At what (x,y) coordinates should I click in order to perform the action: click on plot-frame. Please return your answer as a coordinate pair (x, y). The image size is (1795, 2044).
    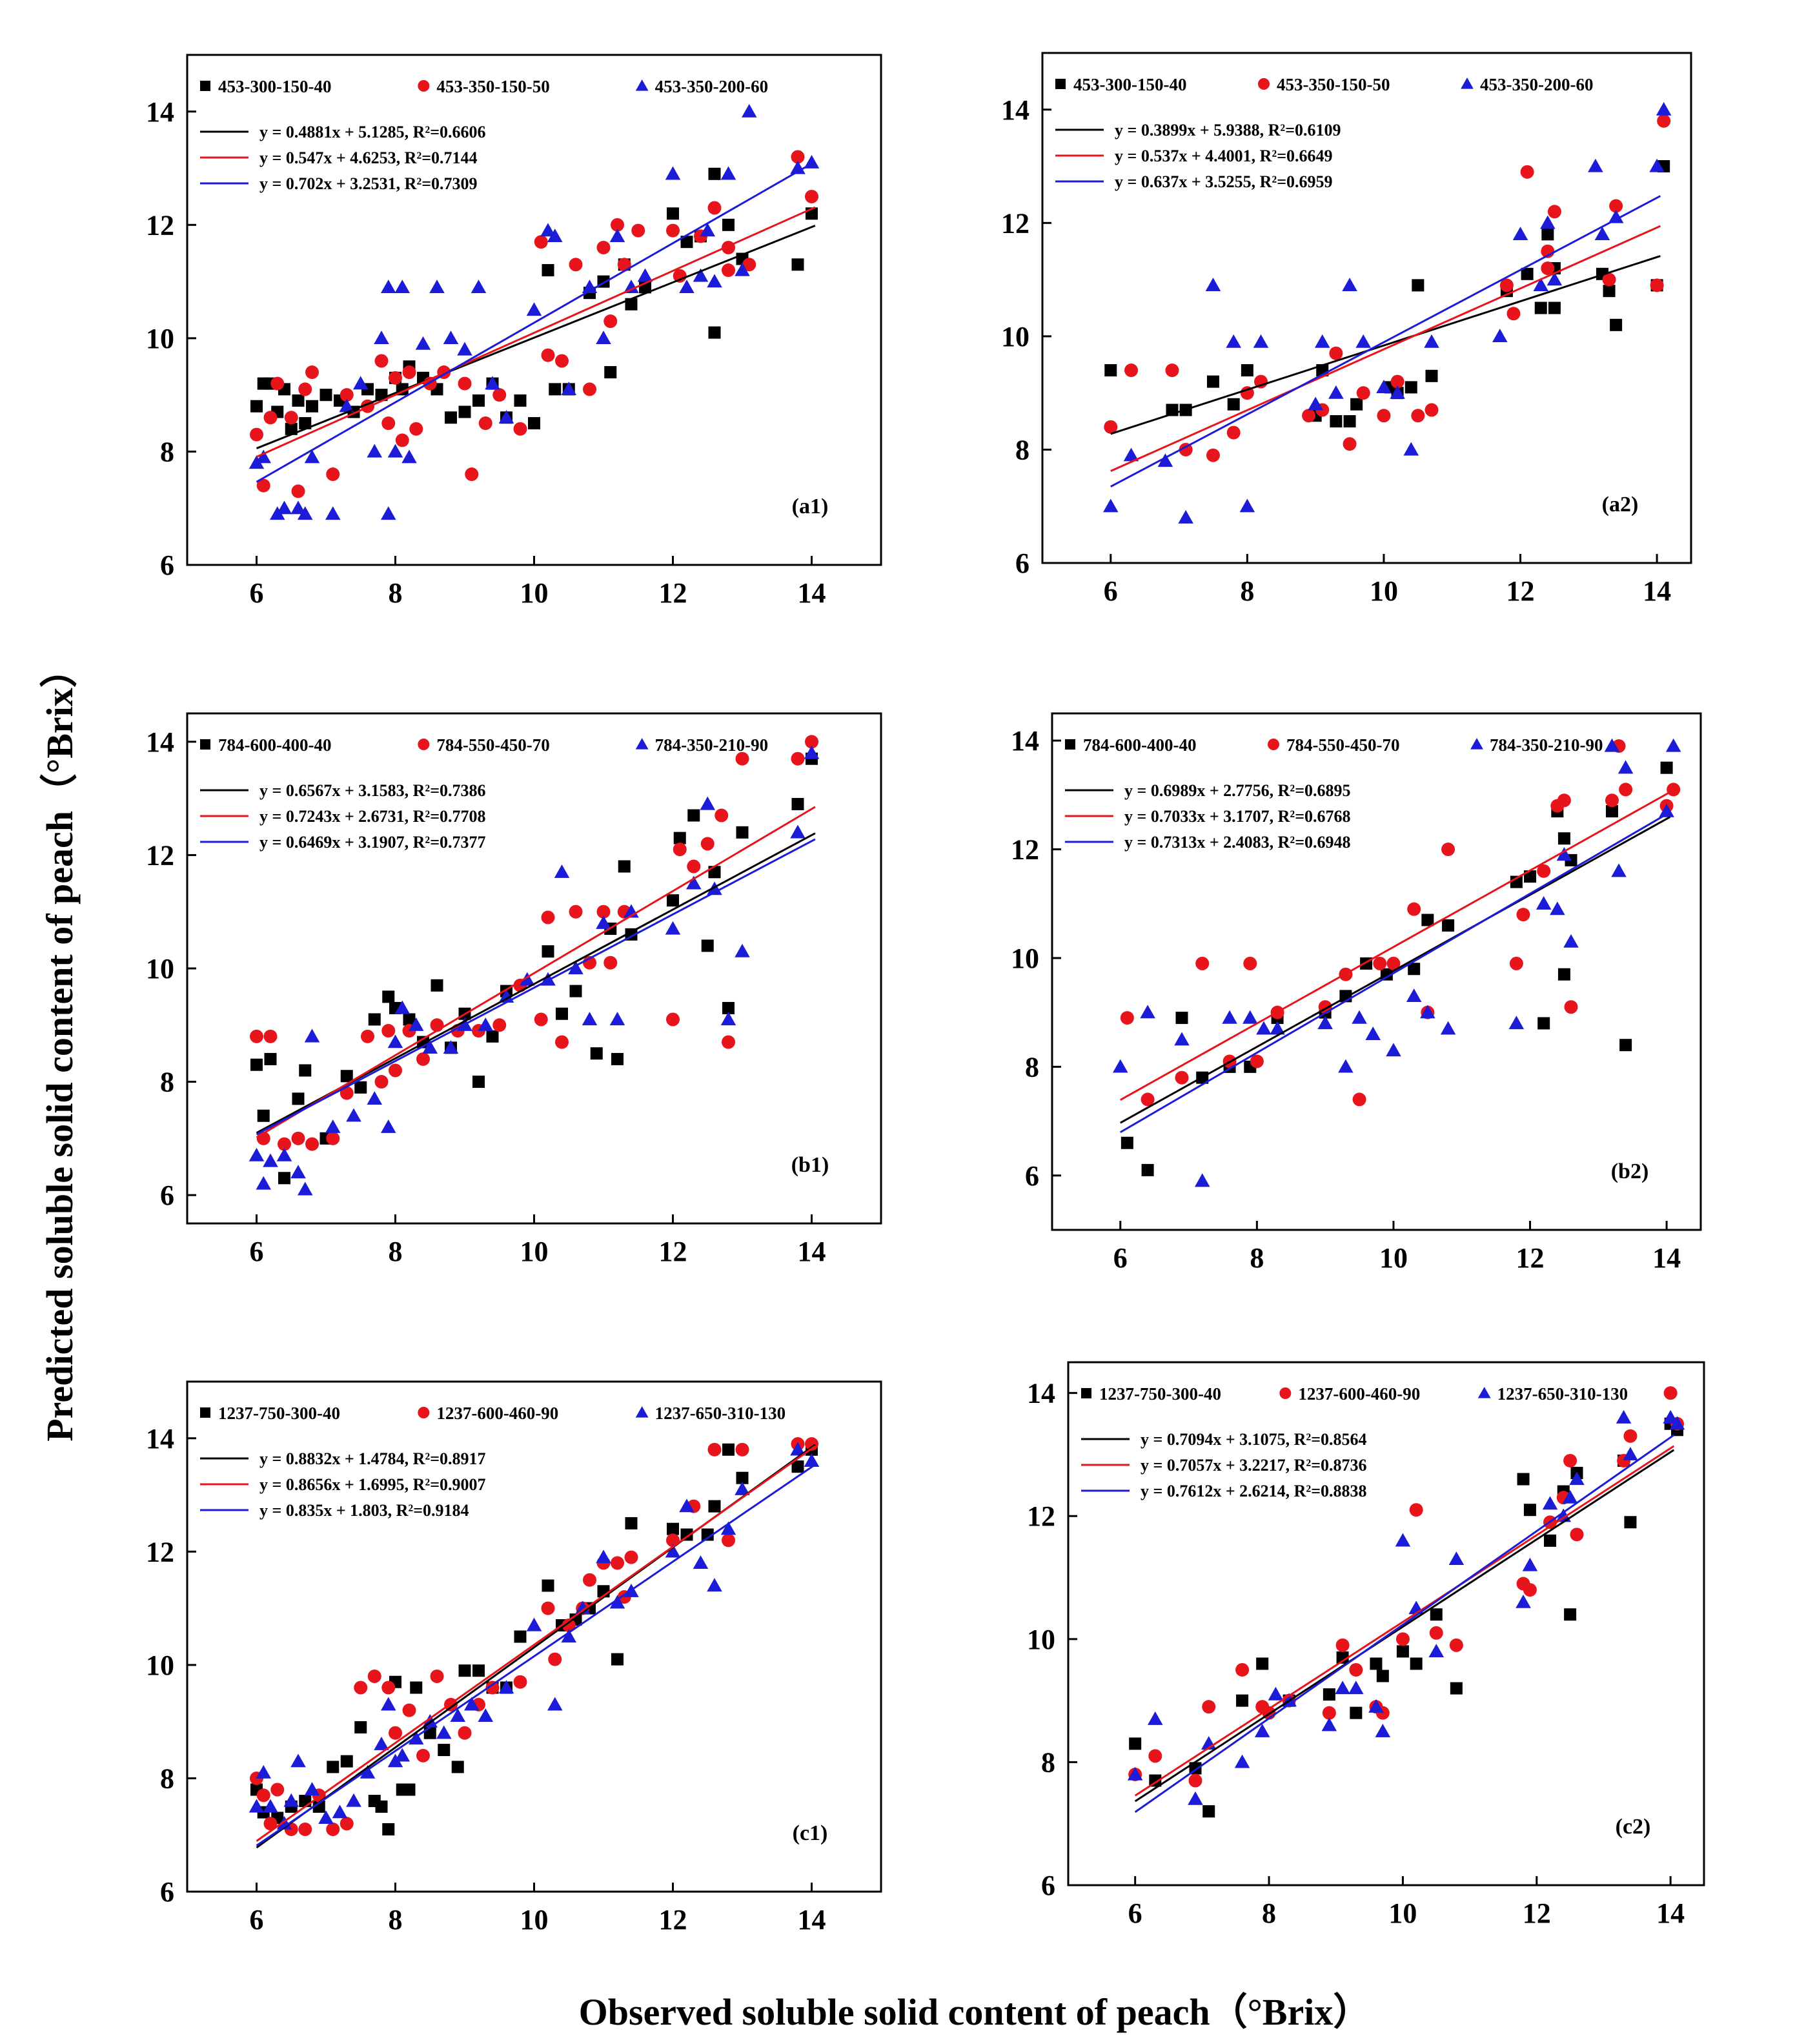
    Looking at the image, I should click on (1376, 971).